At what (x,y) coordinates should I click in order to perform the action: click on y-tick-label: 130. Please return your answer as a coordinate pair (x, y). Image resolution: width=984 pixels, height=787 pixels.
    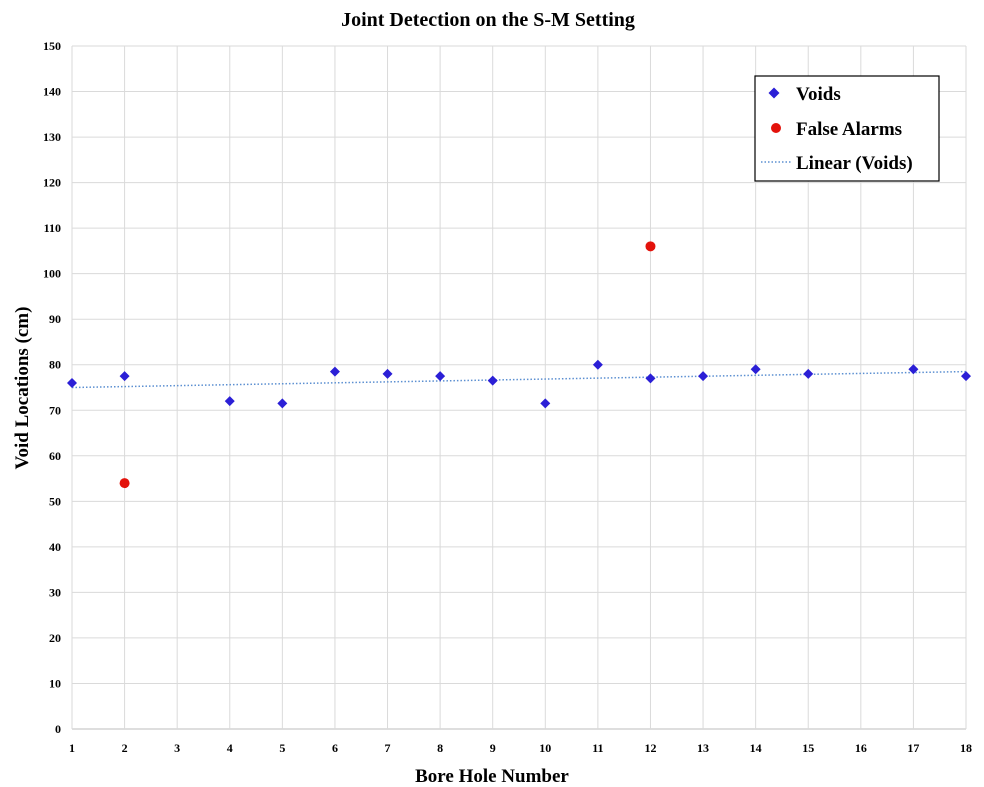
    Looking at the image, I should click on (52, 137).